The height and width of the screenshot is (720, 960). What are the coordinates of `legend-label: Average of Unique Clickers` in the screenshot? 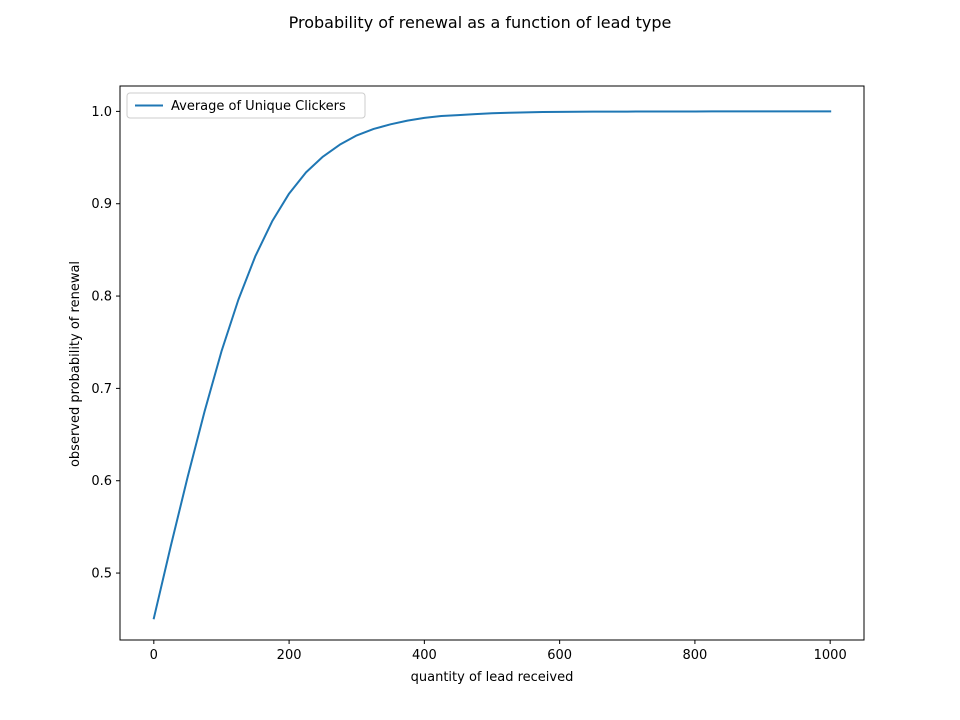 It's located at (258, 106).